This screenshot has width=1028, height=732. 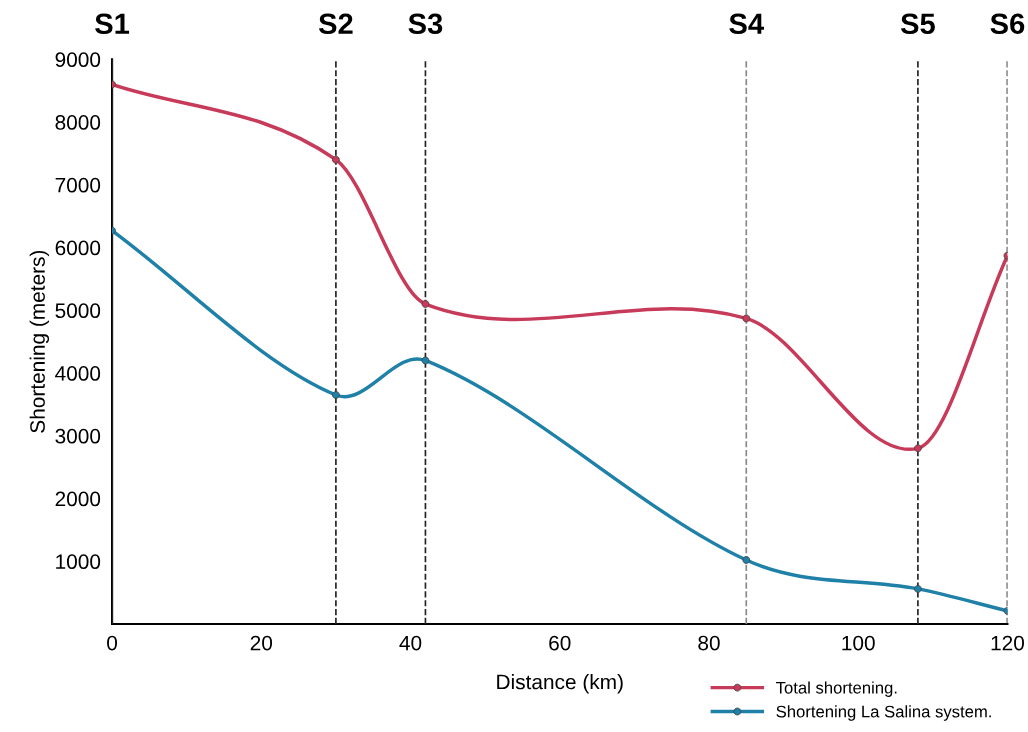 What do you see at coordinates (560, 684) in the screenshot?
I see `x-axis-title: Distance (km)` at bounding box center [560, 684].